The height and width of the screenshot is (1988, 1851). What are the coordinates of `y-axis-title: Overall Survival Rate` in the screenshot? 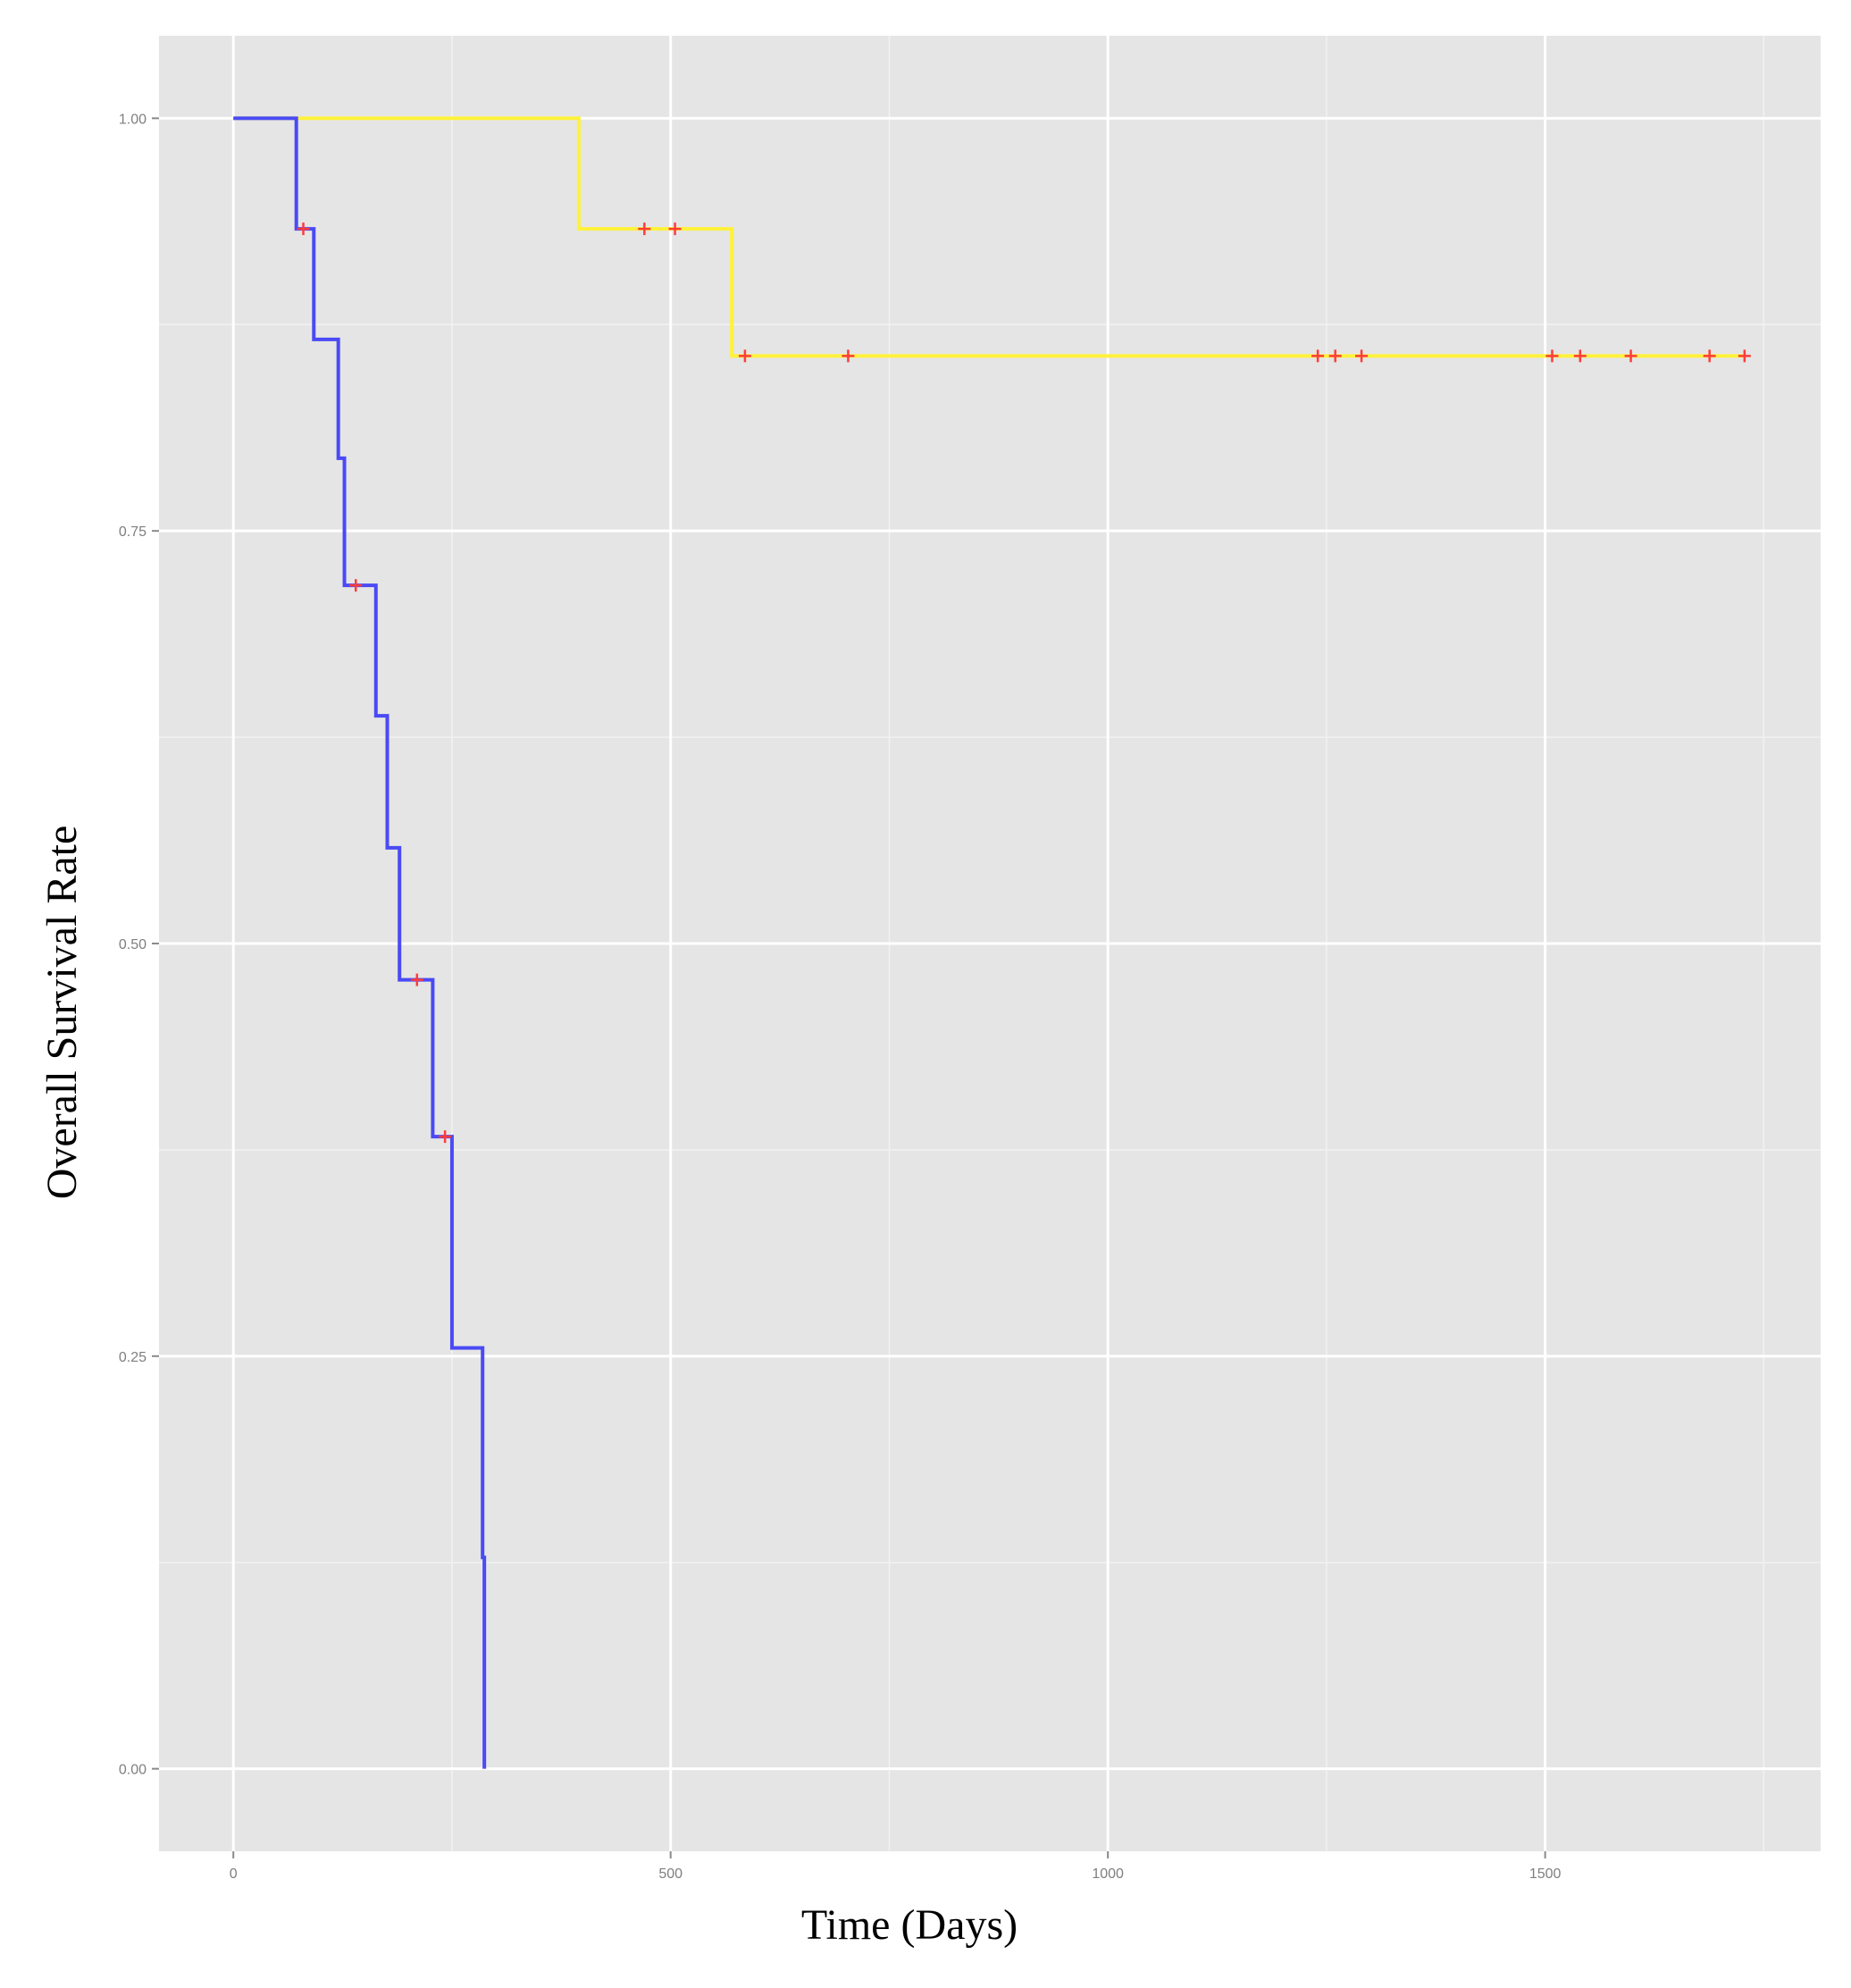 It's located at (62, 1013).